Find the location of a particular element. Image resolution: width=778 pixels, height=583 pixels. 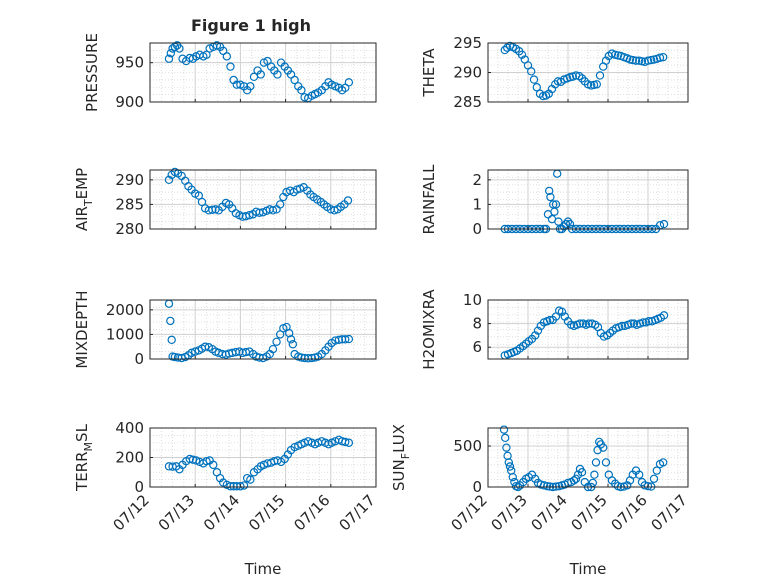

subplot-rainfall: 0 1 2 RAINFALL is located at coordinates (554, 201).